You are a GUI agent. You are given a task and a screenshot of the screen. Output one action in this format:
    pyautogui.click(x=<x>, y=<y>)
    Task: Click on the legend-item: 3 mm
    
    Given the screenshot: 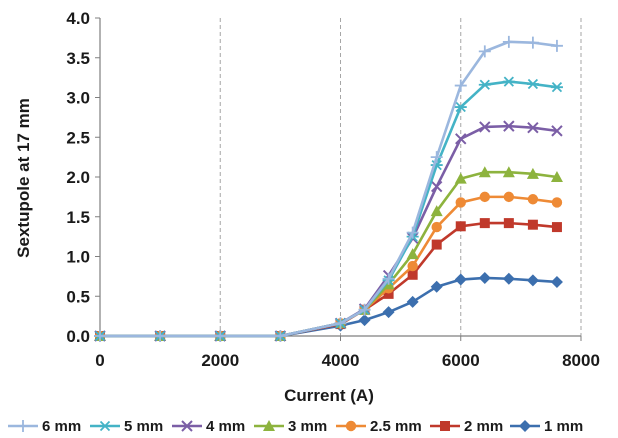 What is the action you would take?
    pyautogui.click(x=290, y=426)
    